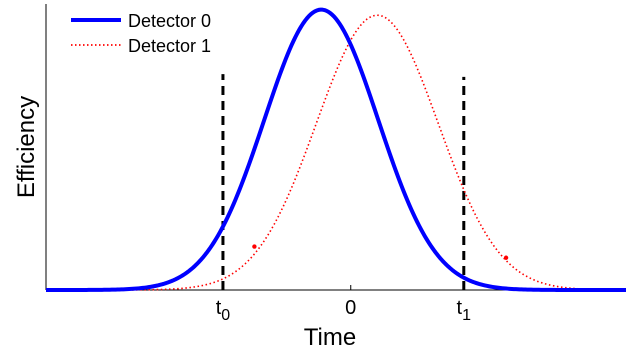 The height and width of the screenshot is (353, 626). I want to click on x-axis-label: Time, so click(330, 337).